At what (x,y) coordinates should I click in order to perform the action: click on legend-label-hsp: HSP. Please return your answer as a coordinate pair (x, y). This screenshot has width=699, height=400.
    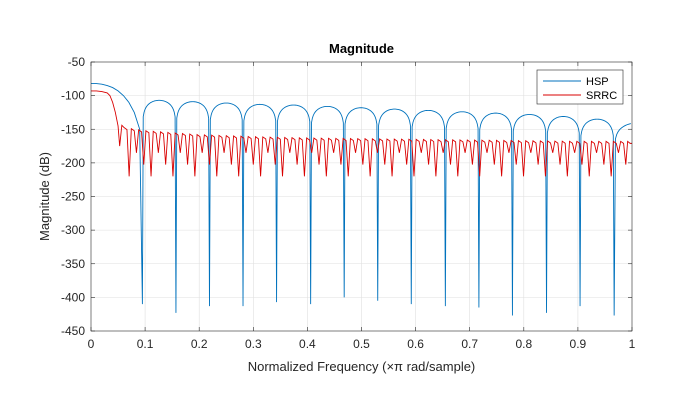
    Looking at the image, I should click on (597, 82).